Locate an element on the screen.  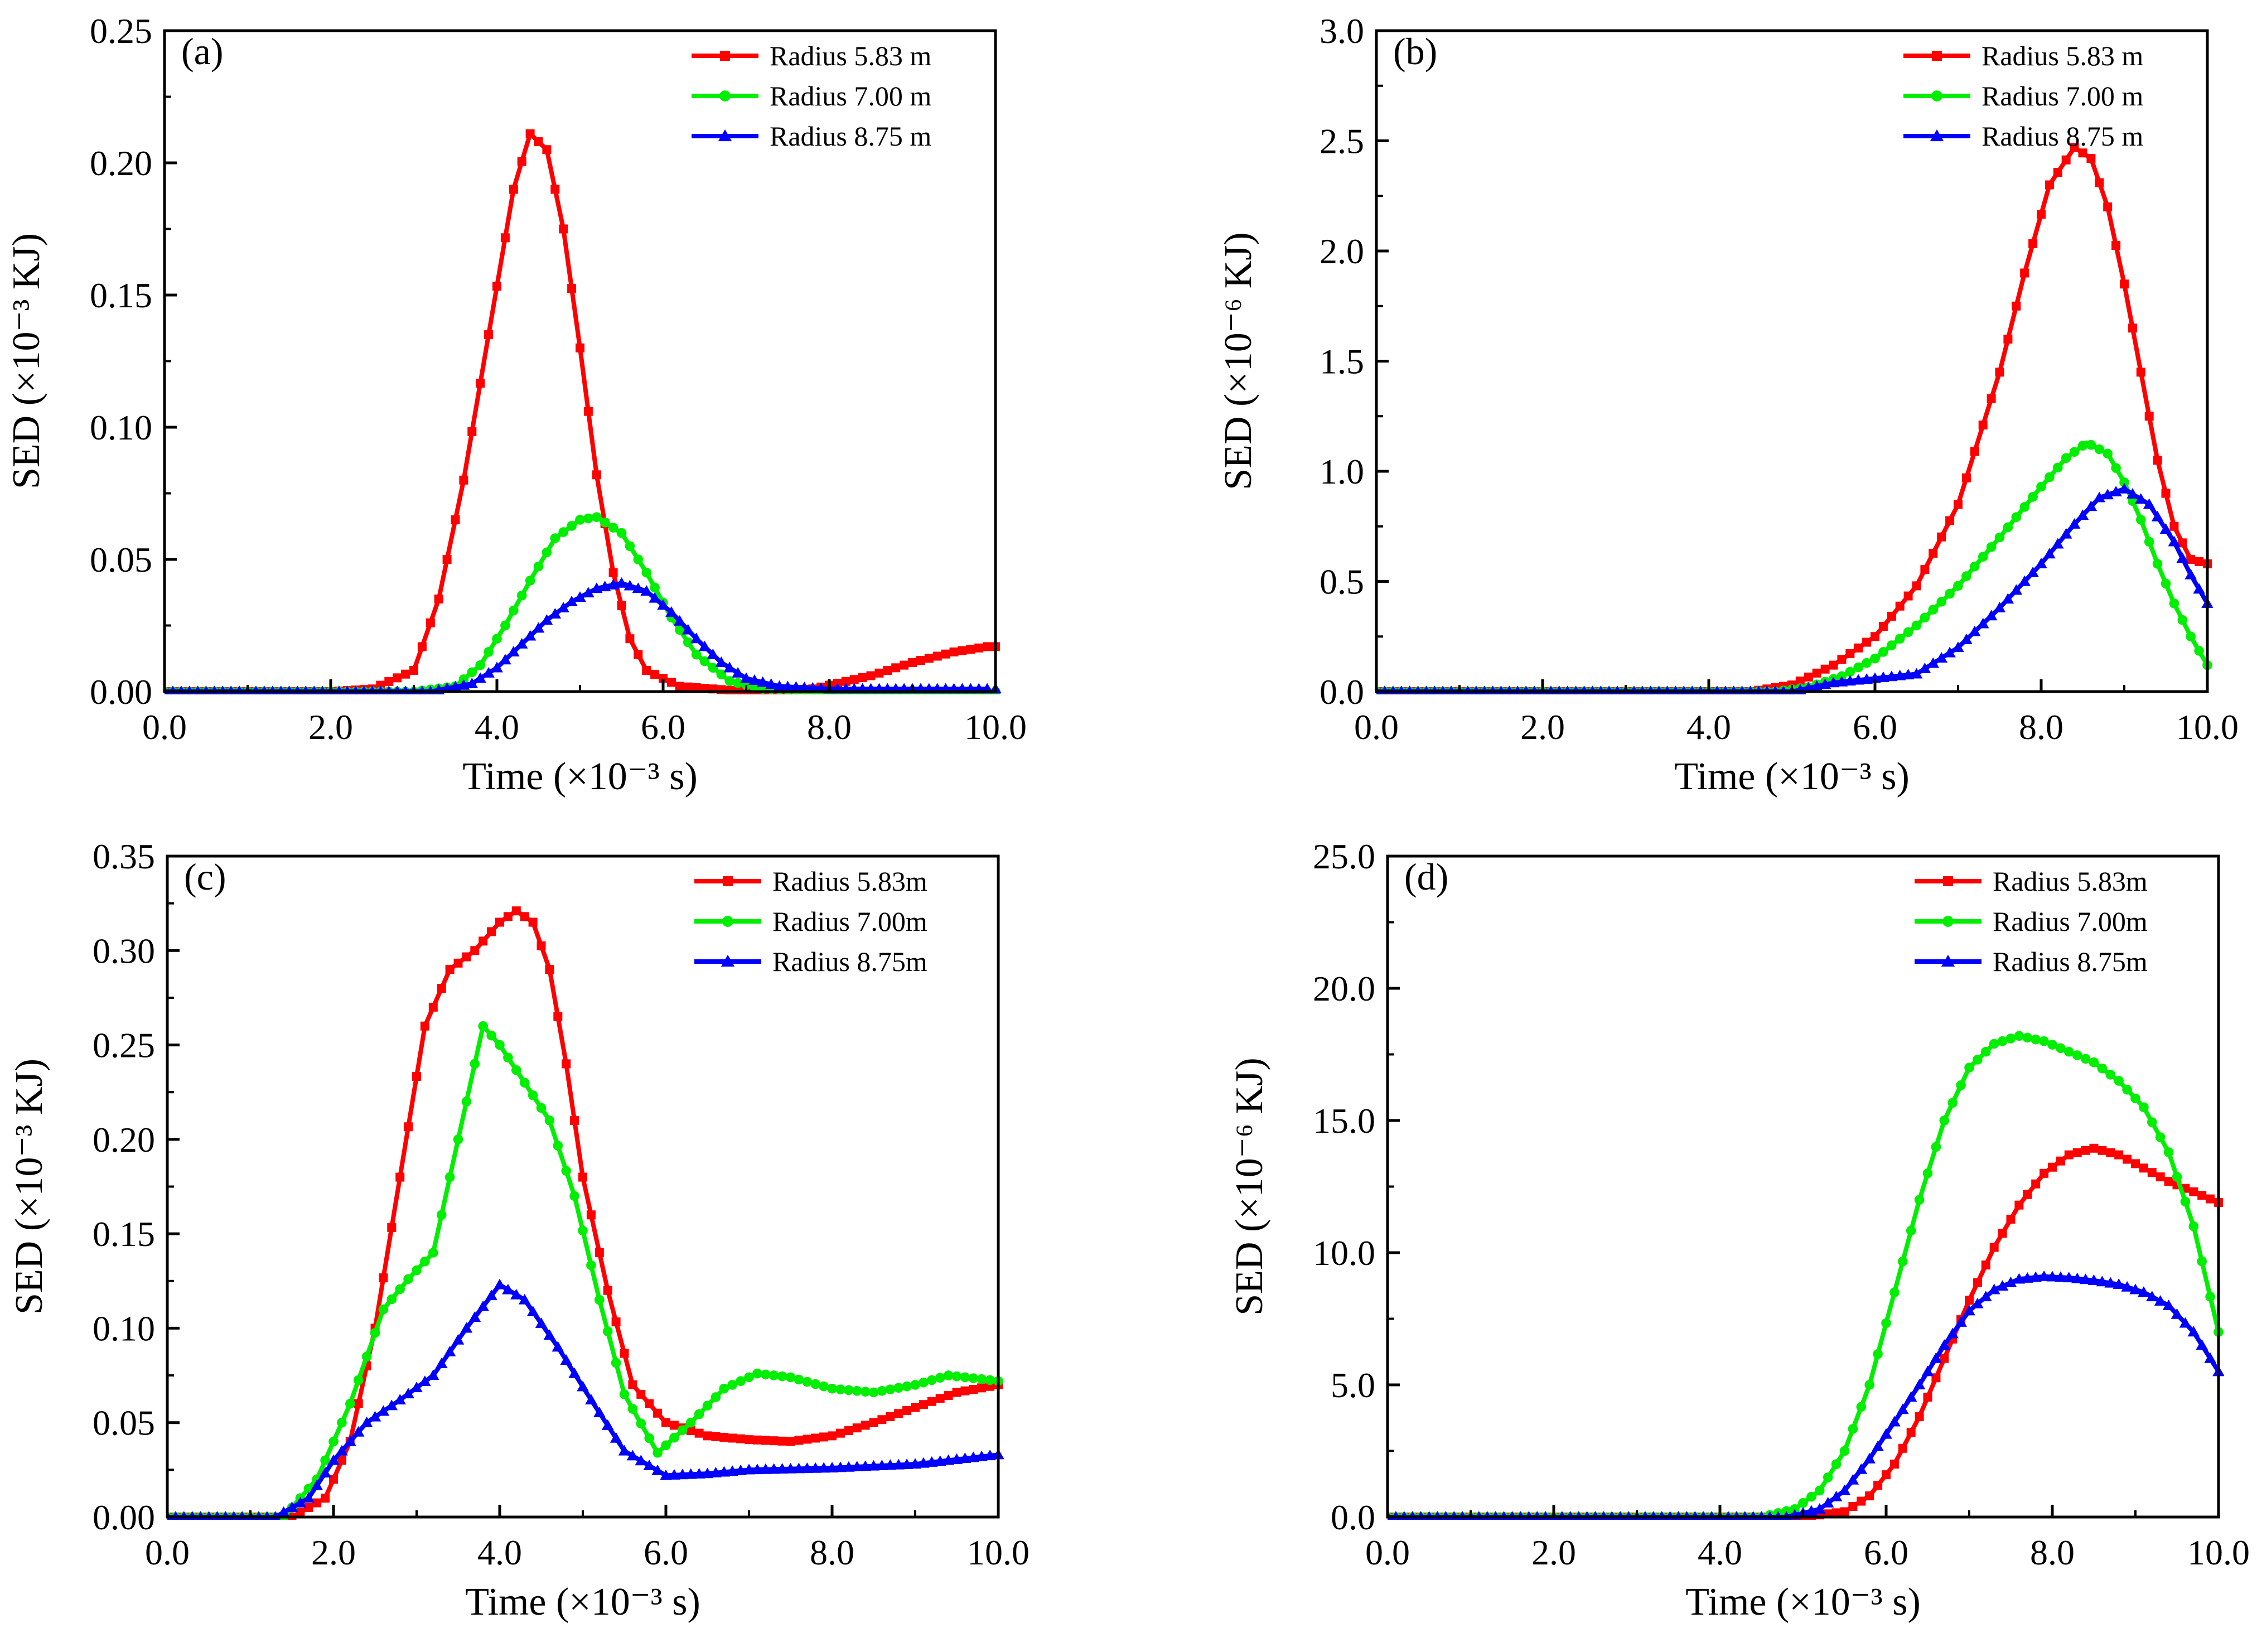
chart-b-series-2-line is located at coordinates (1793, 567).